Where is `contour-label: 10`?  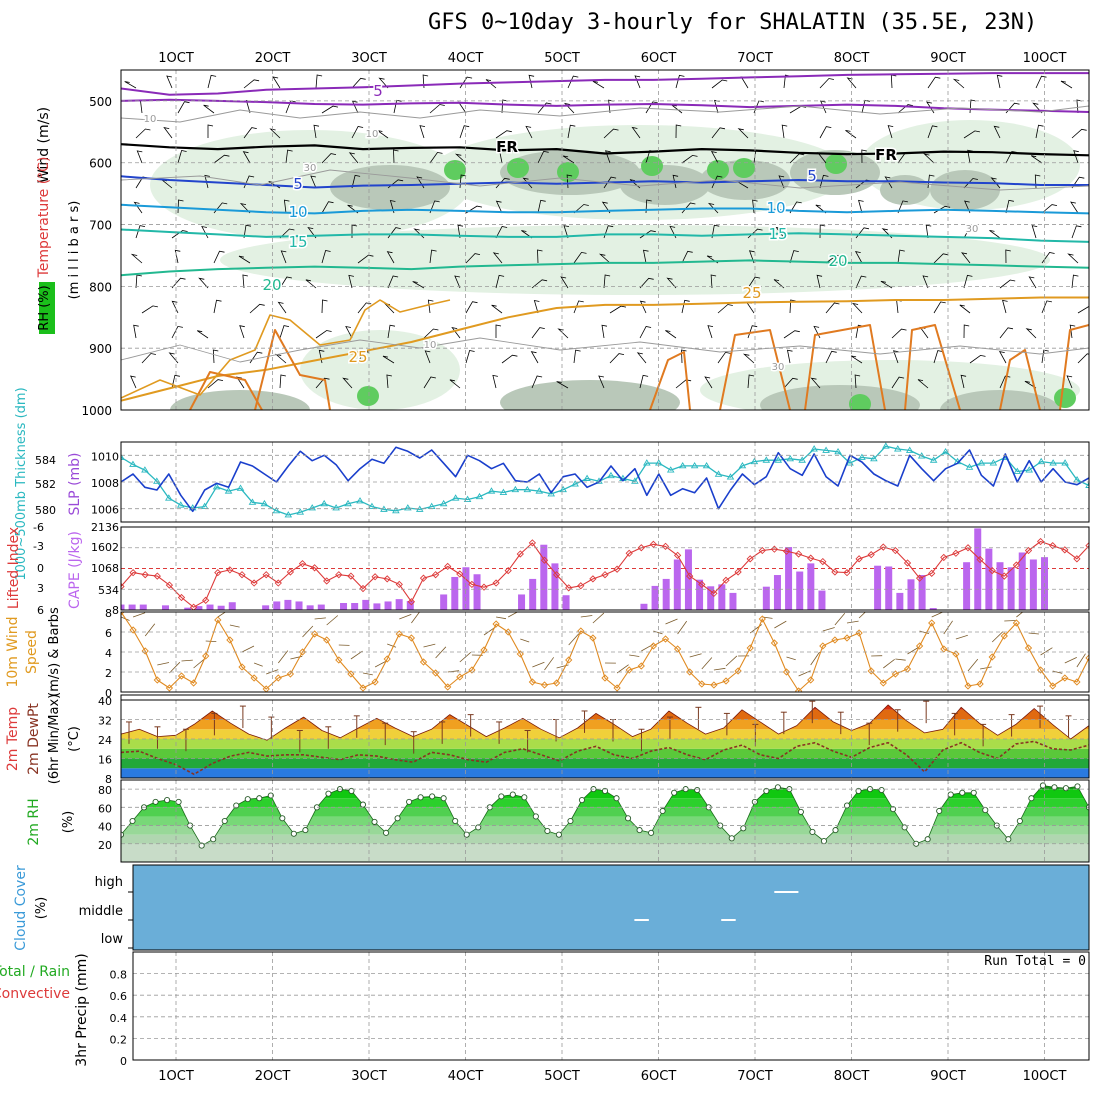 contour-label: 10 is located at coordinates (372, 134).